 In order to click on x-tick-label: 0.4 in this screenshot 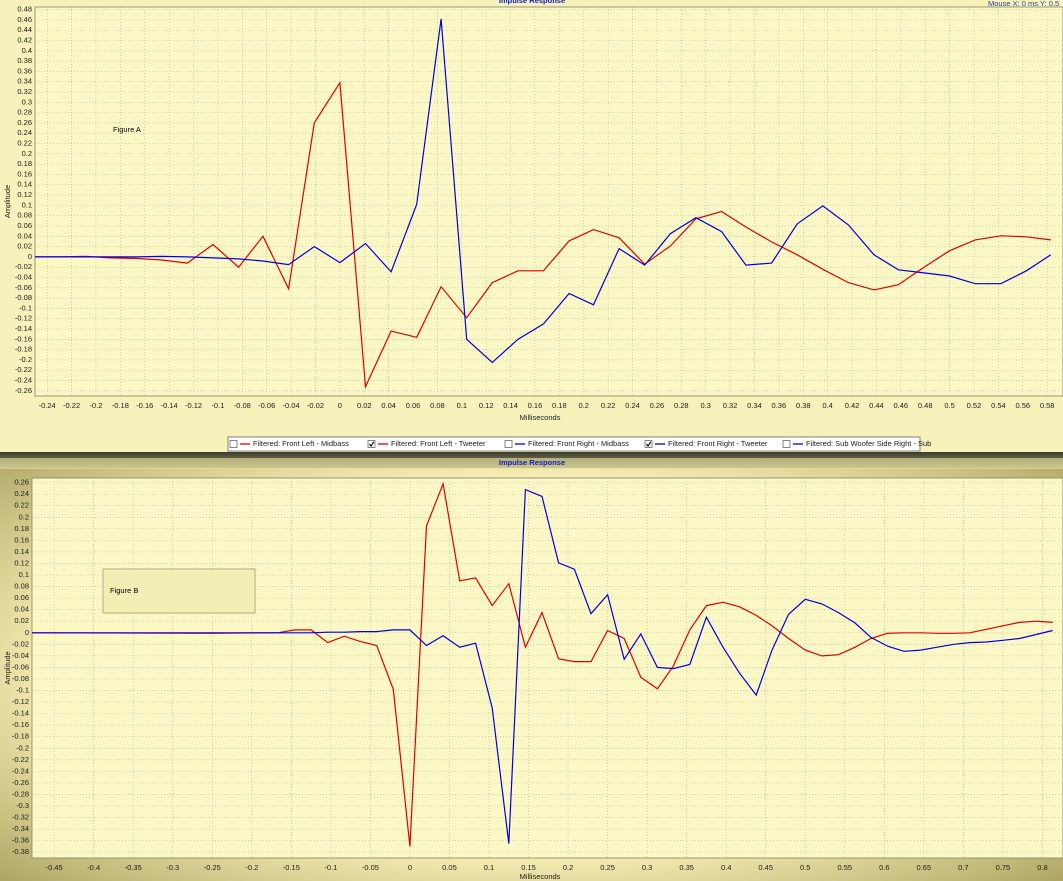, I will do `click(726, 867)`.